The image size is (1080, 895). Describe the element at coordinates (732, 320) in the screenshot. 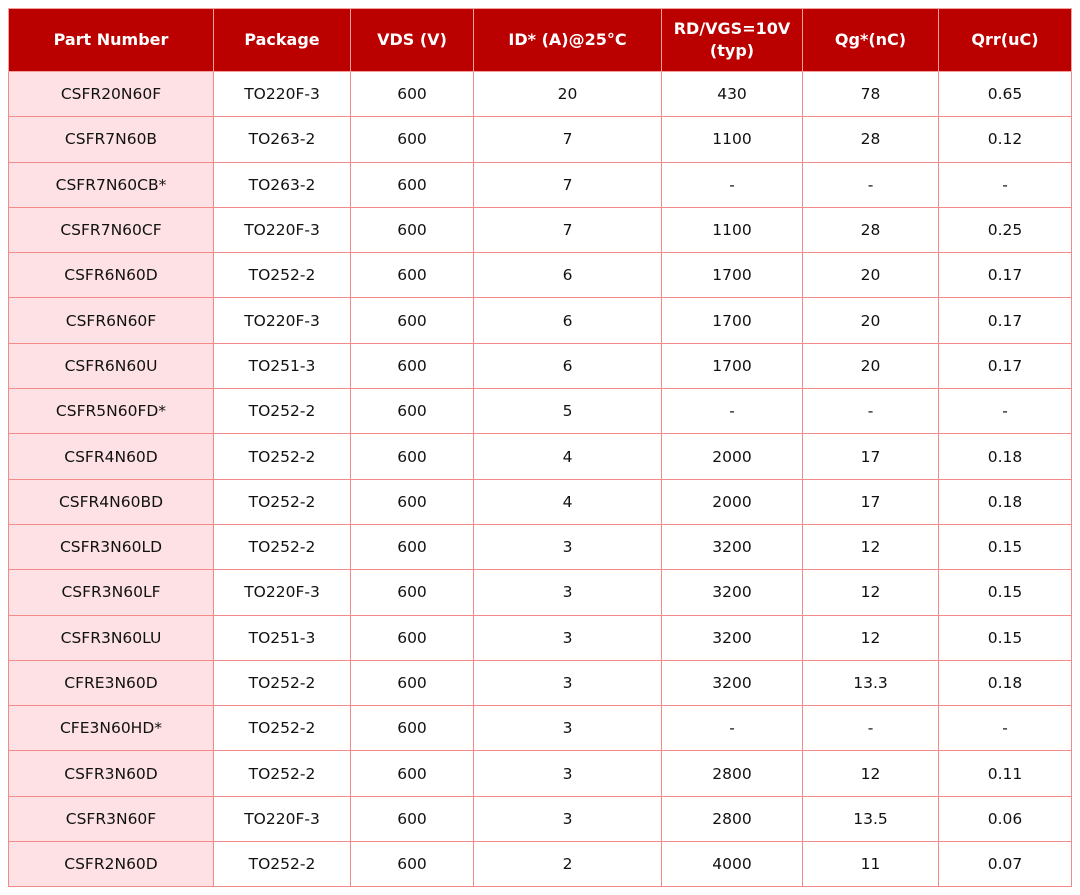

I see `cell-rds: 1700` at that location.